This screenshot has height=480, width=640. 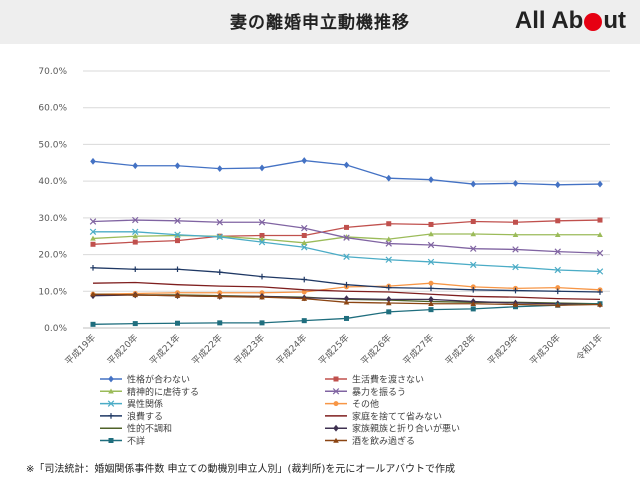 I want to click on y-tick-label: 10.0%, so click(x=52, y=292).